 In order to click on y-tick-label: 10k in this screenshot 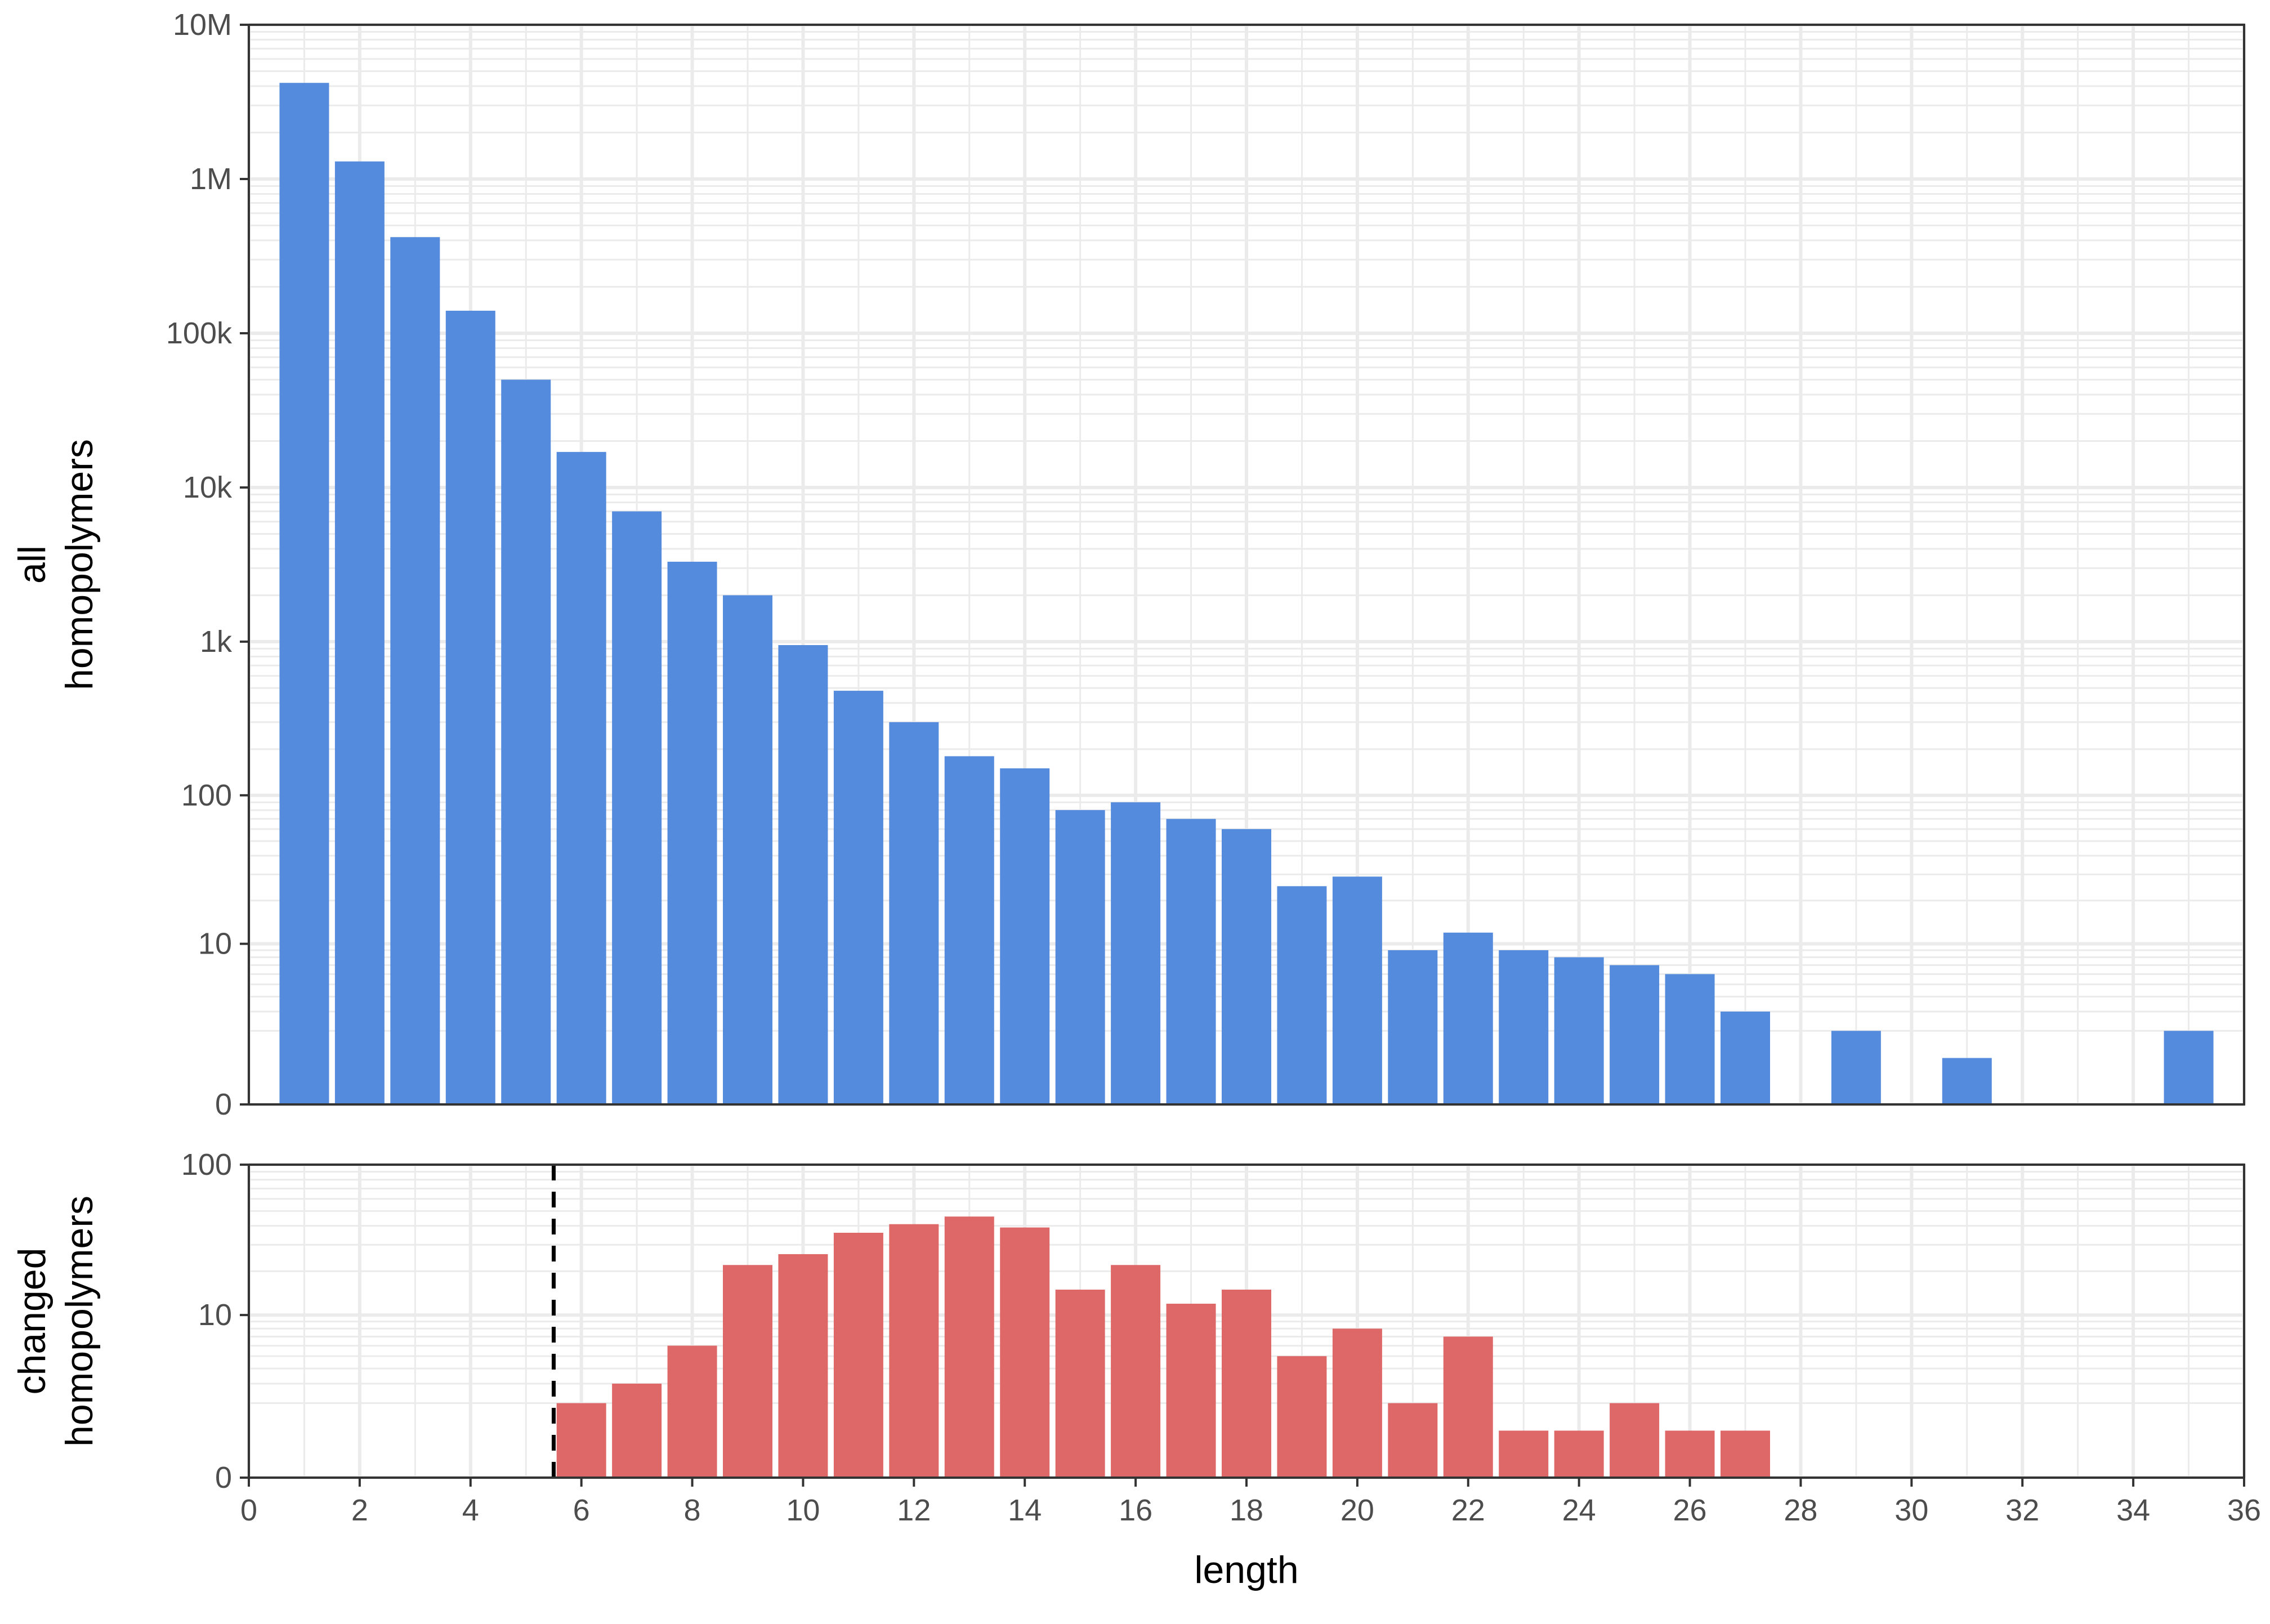, I will do `click(208, 487)`.